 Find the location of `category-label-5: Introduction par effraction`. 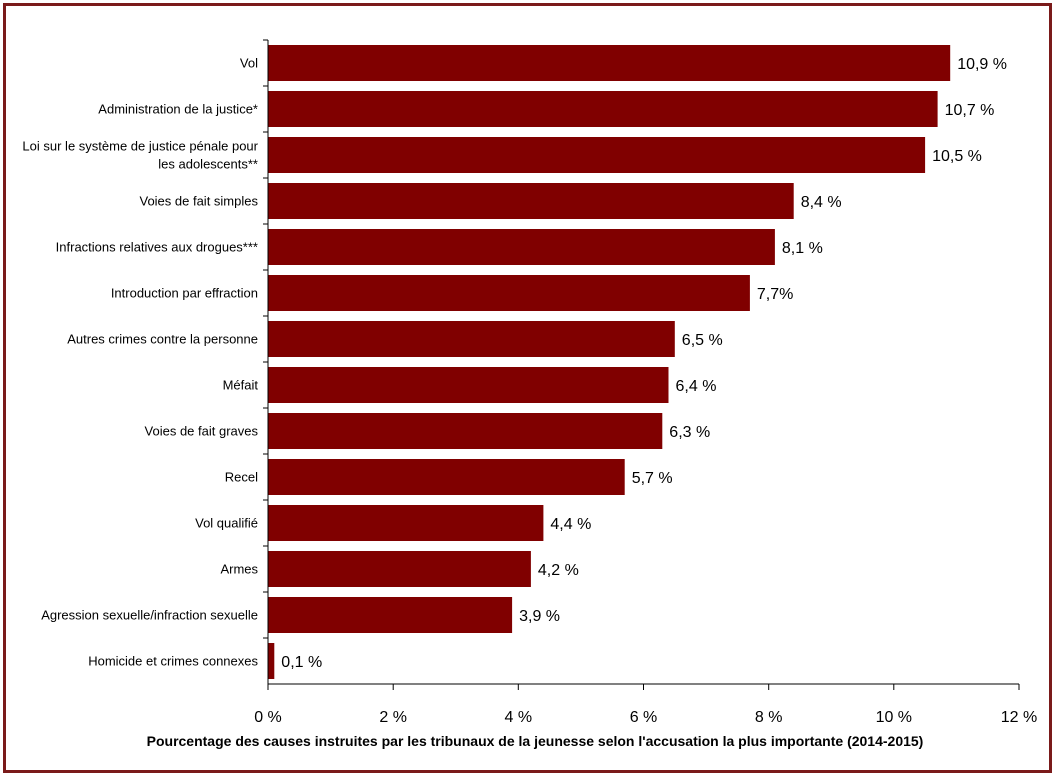

category-label-5: Introduction par effraction is located at coordinates (184, 293).